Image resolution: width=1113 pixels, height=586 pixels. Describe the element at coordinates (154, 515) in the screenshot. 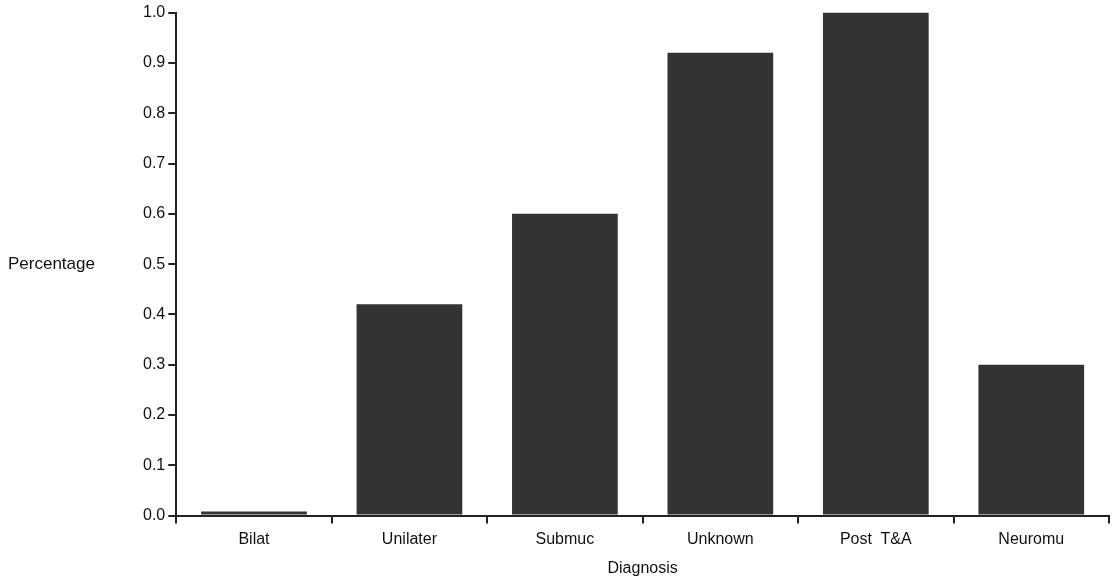

I see `y-tick-label: 0.0` at that location.